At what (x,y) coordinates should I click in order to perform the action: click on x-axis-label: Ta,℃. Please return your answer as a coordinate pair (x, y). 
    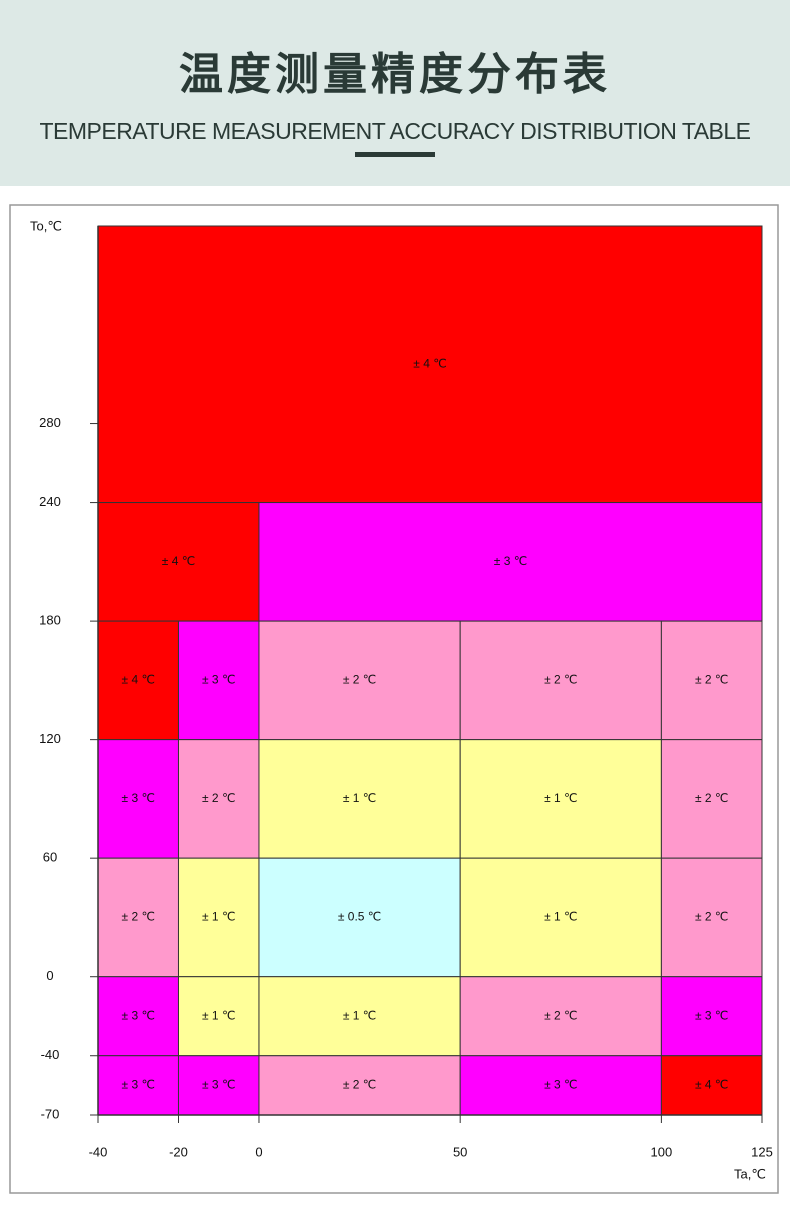
    Looking at the image, I should click on (750, 1173).